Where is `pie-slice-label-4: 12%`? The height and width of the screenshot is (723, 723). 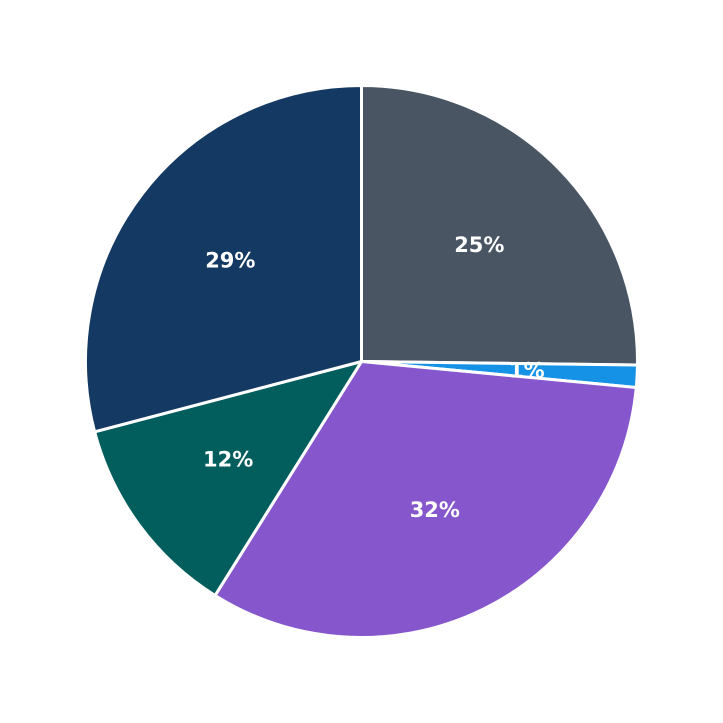
pie-slice-label-4: 12% is located at coordinates (228, 460).